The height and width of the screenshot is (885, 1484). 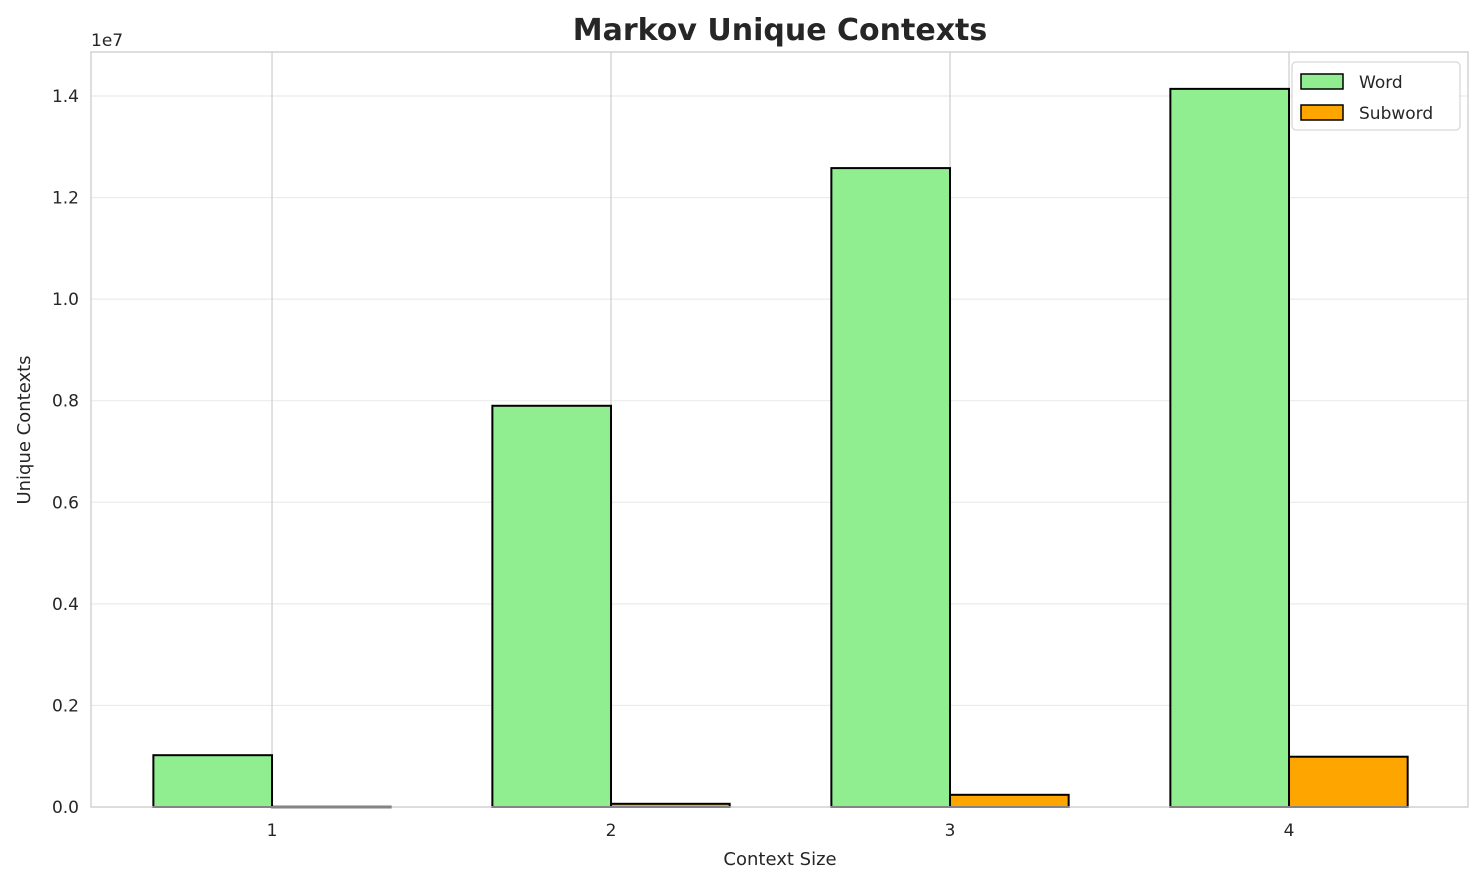 What do you see at coordinates (1322, 81) in the screenshot?
I see `legend-swatch-word` at bounding box center [1322, 81].